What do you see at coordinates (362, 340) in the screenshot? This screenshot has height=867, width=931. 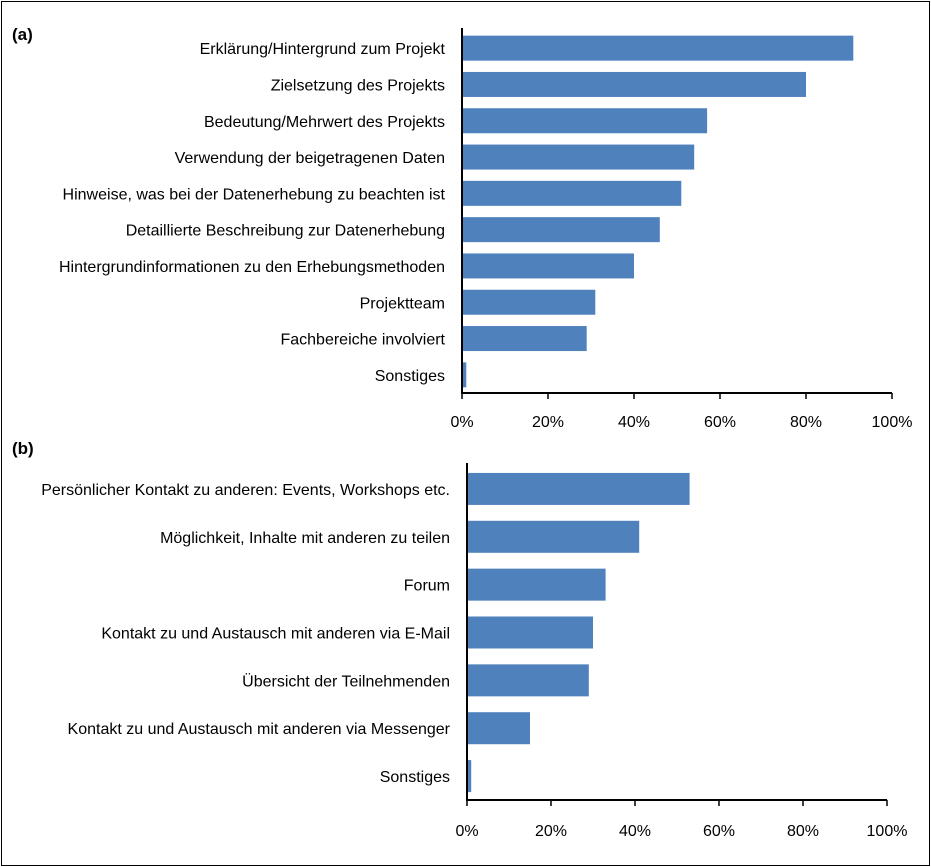 I see `panel-a-category-label-9: Fachbereiche involviert` at bounding box center [362, 340].